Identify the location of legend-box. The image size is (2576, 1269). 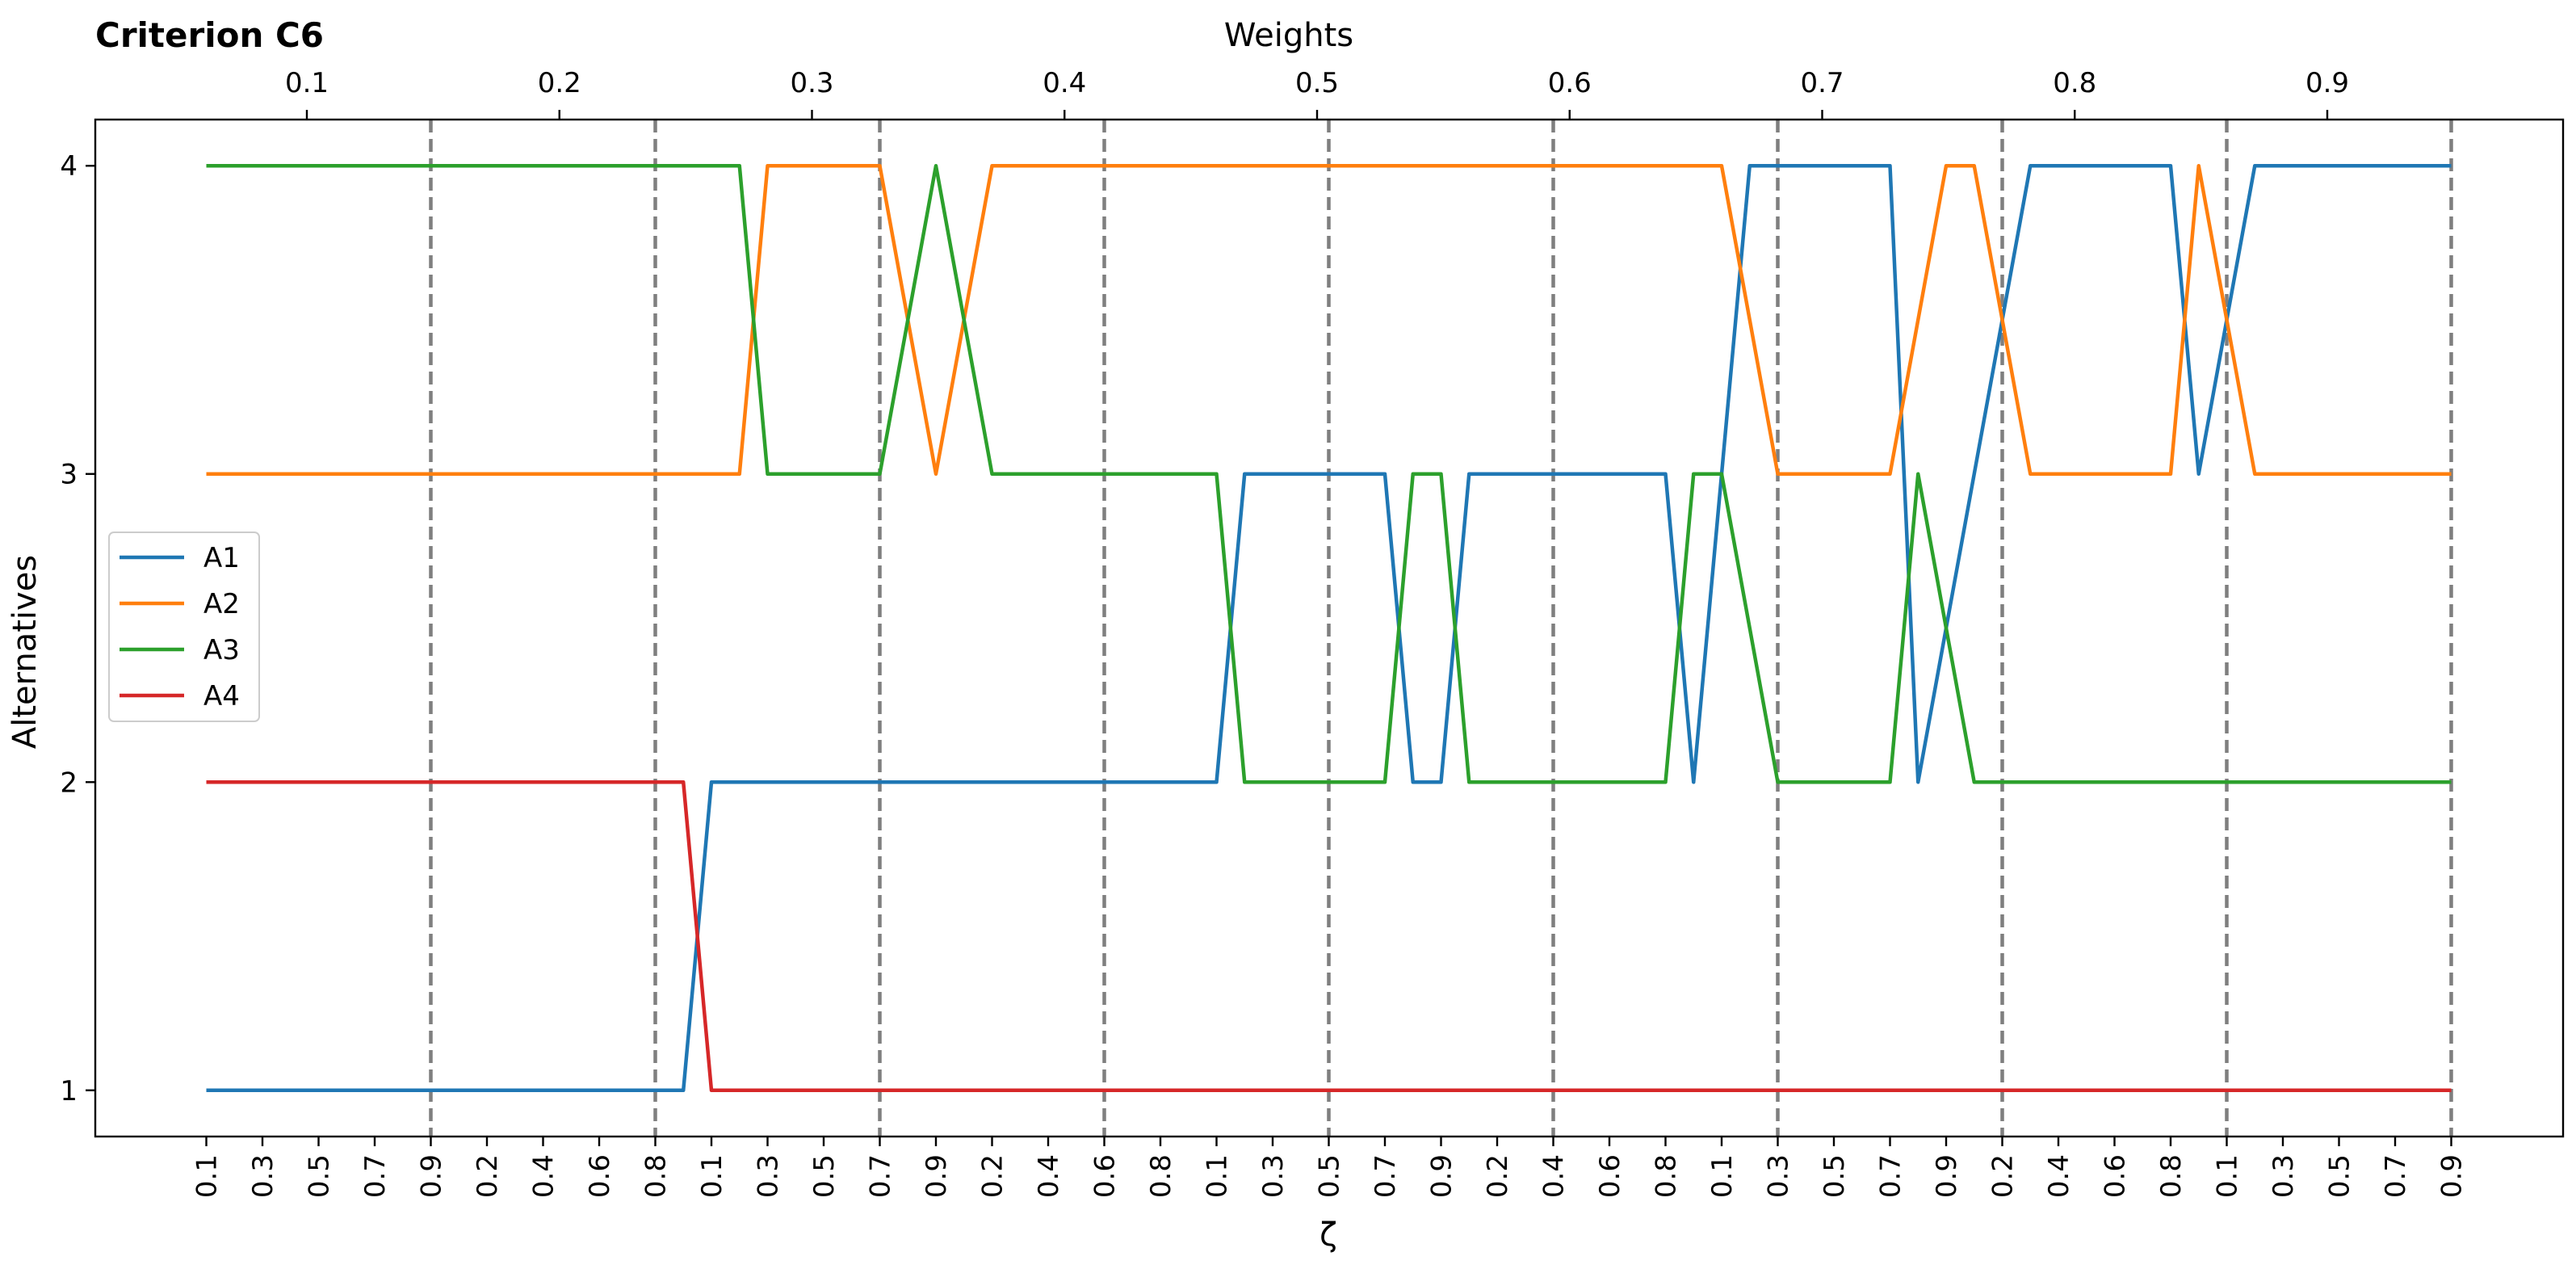
(184, 627).